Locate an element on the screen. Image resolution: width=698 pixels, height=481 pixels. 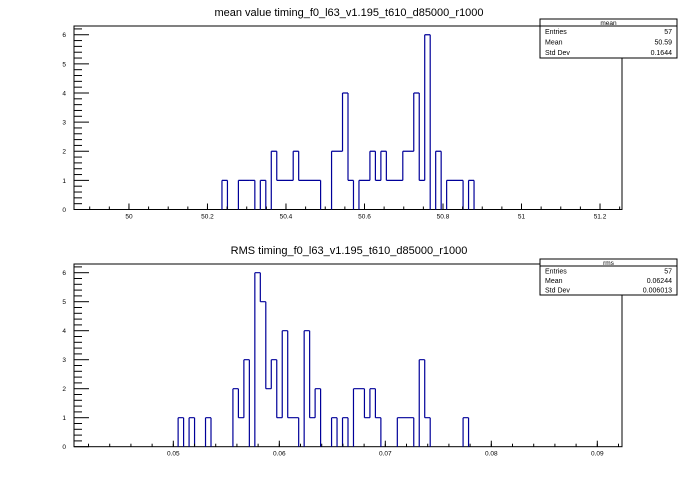
stats-value: 50.59 is located at coordinates (663, 43).